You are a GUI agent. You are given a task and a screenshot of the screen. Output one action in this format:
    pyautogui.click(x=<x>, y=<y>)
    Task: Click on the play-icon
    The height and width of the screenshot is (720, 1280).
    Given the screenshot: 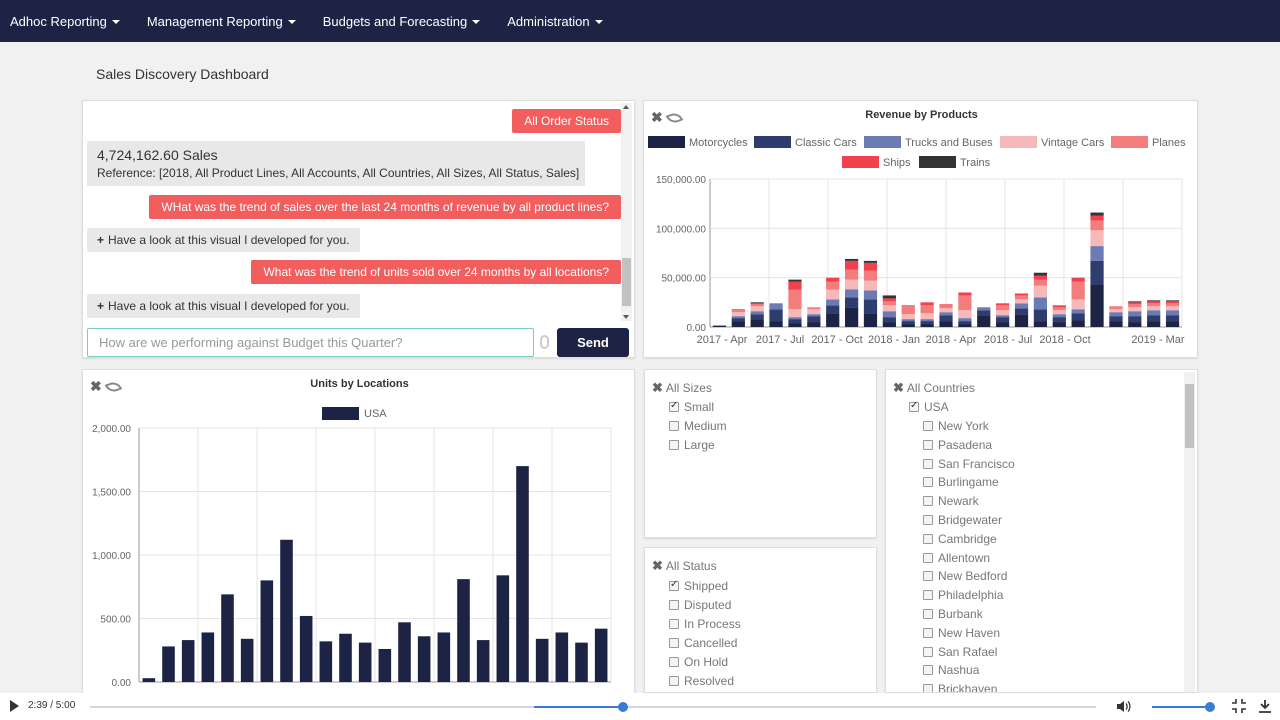 What is the action you would take?
    pyautogui.click(x=14, y=706)
    